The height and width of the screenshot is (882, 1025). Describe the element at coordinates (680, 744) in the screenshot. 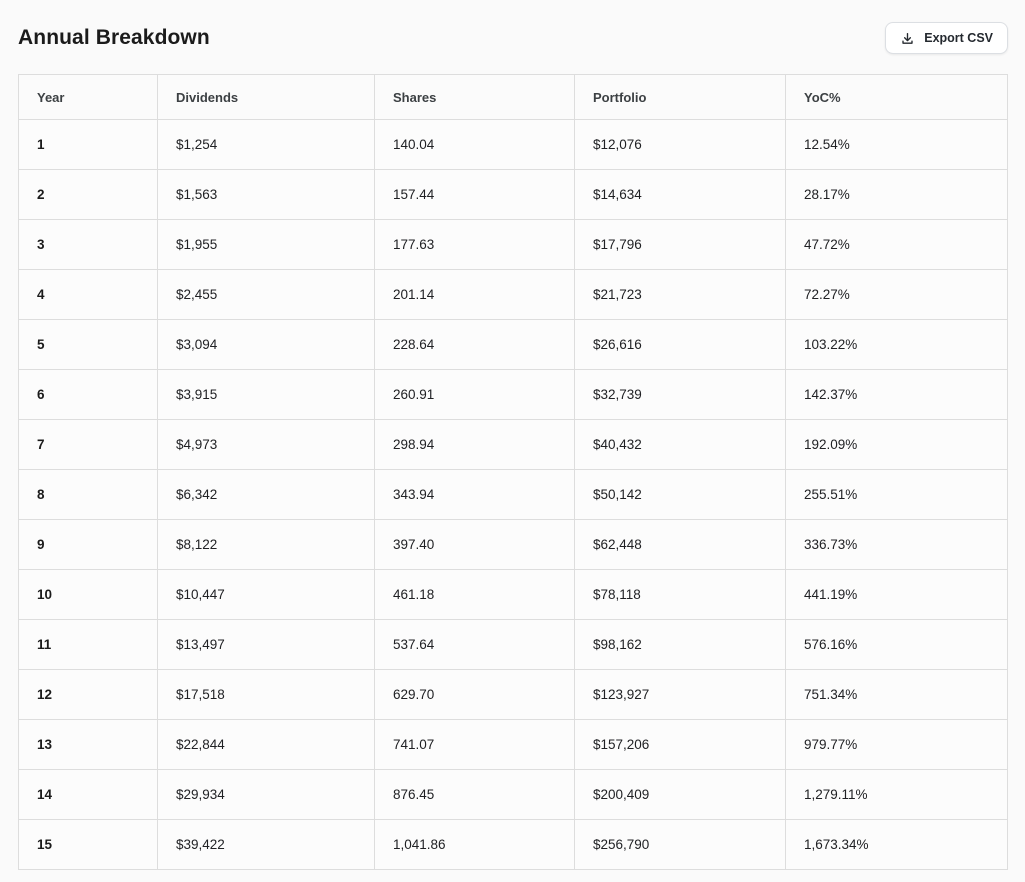

I see `cell-portfolio: $157,206` at that location.